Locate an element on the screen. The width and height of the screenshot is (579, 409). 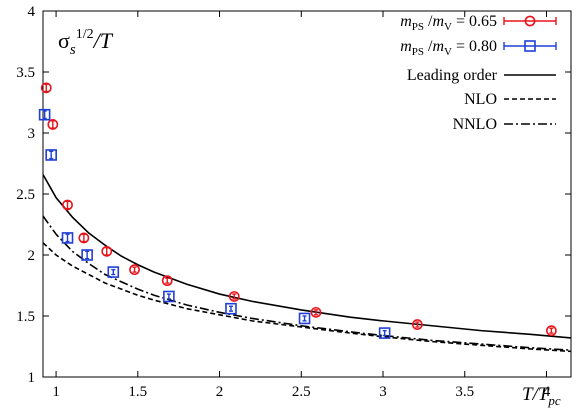
legend-entry: mPS /mV = 0.80 is located at coordinates (478, 48).